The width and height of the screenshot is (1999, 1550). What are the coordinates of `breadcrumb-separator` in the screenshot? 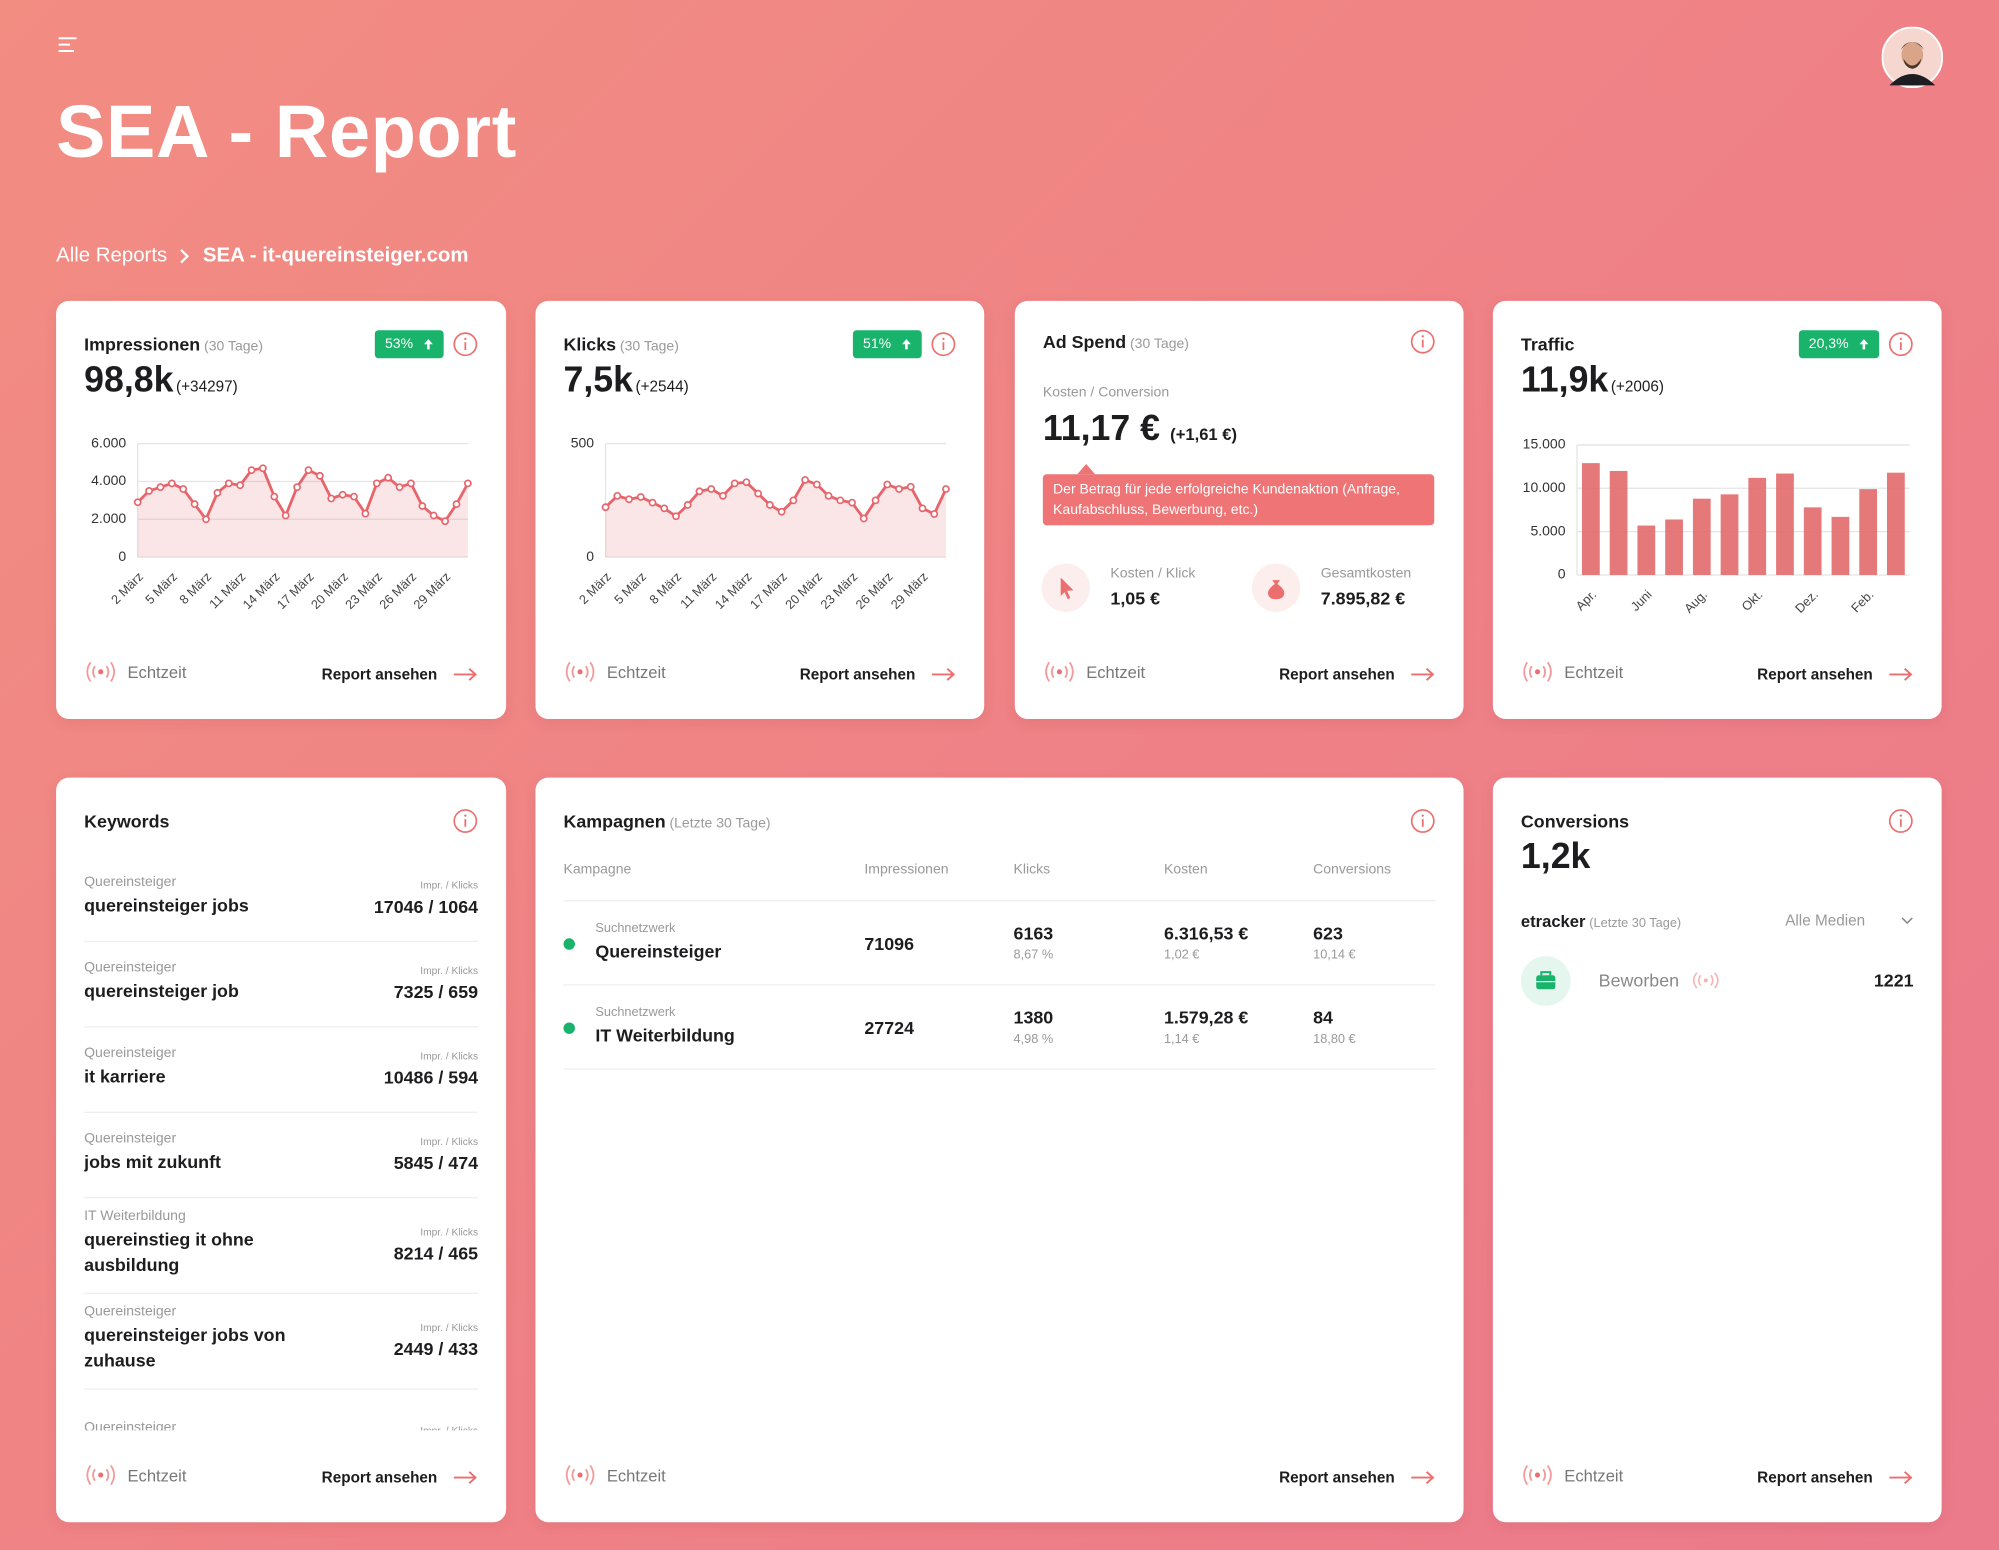 It's located at (185, 256).